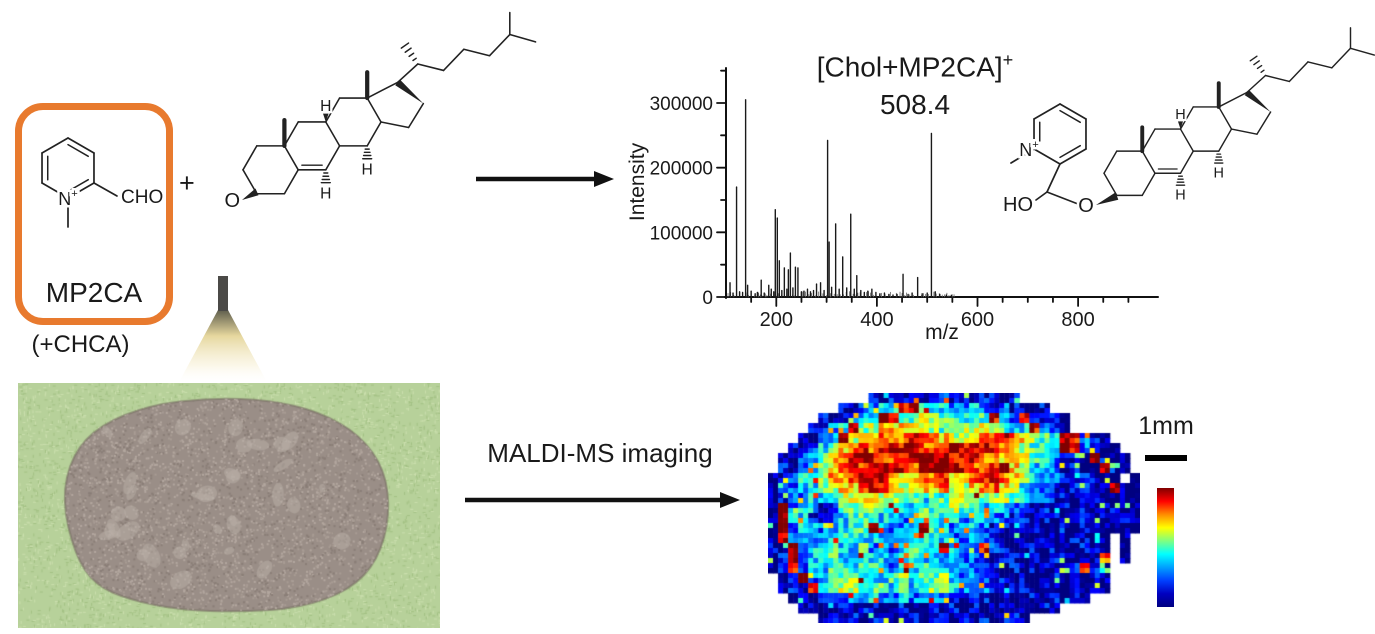 This screenshot has width=1375, height=634. What do you see at coordinates (602, 500) in the screenshot?
I see `maldi-arrow` at bounding box center [602, 500].